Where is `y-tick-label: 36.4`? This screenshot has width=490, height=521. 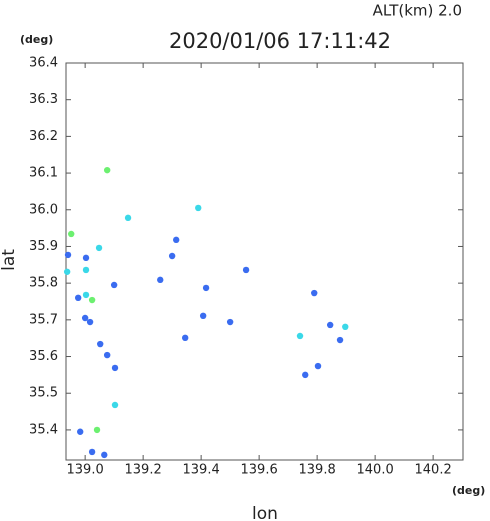 y-tick-label: 36.4 is located at coordinates (43, 63).